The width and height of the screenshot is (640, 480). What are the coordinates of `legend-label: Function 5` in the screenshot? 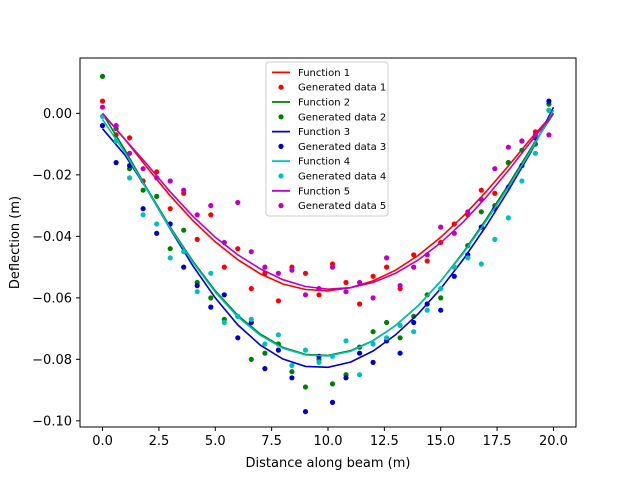 It's located at (324, 191).